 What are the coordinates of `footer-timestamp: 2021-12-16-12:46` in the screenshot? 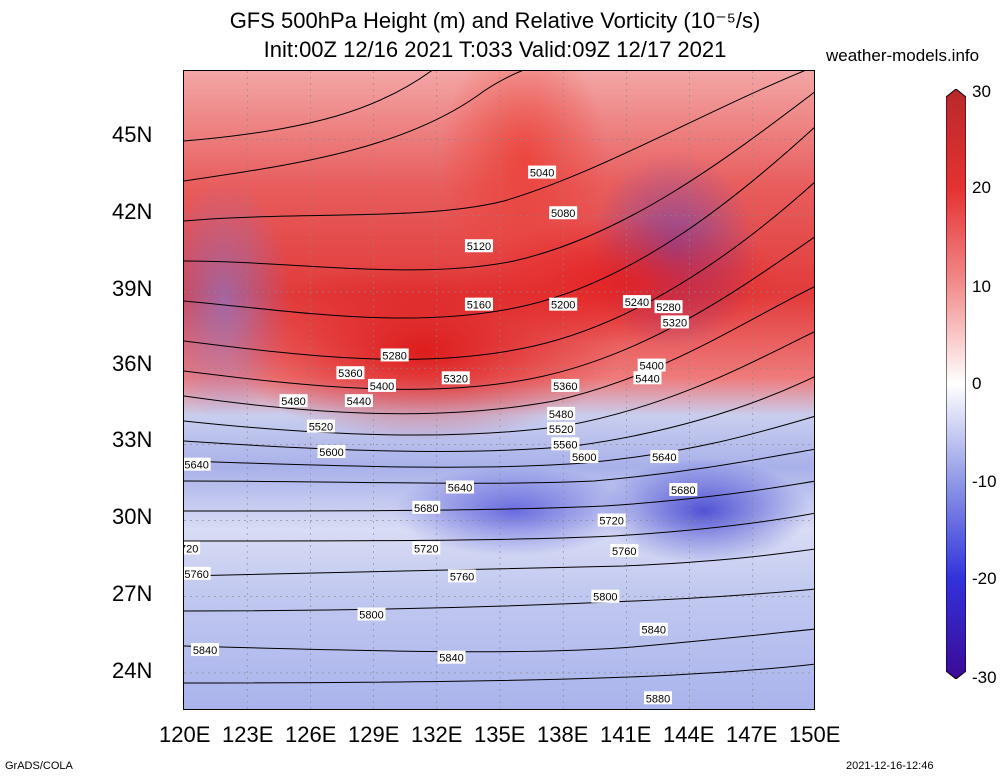 It's located at (890, 766).